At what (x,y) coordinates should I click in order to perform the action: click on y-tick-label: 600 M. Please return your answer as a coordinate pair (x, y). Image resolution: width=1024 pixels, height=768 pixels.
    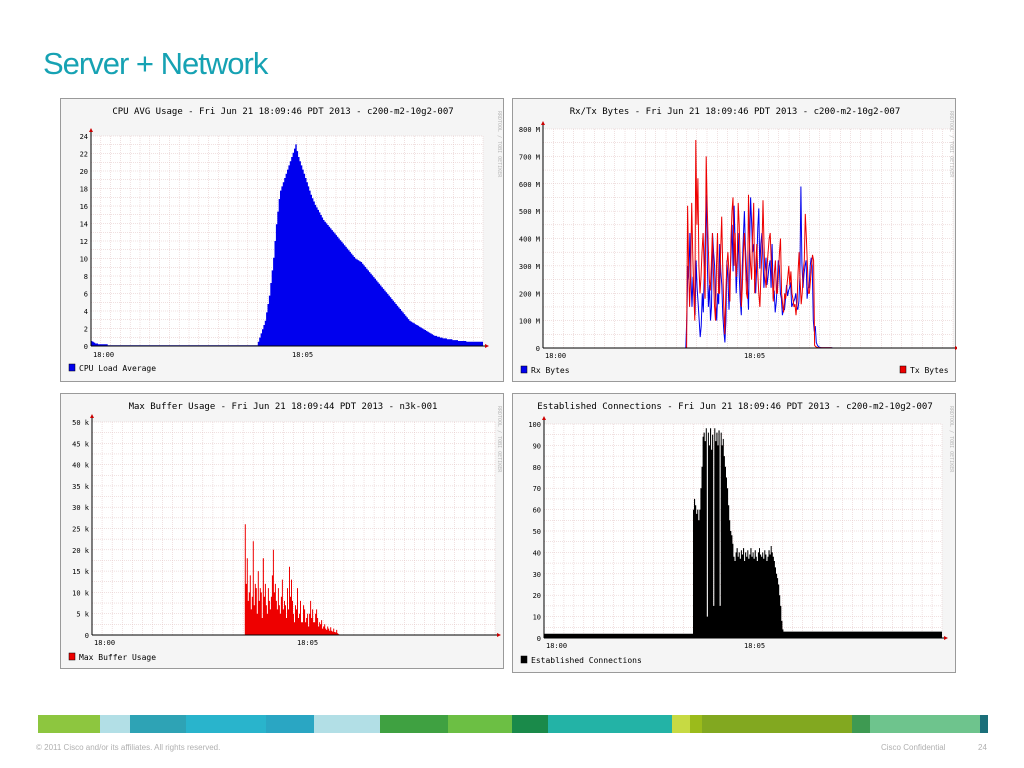
    Looking at the image, I should click on (529, 185).